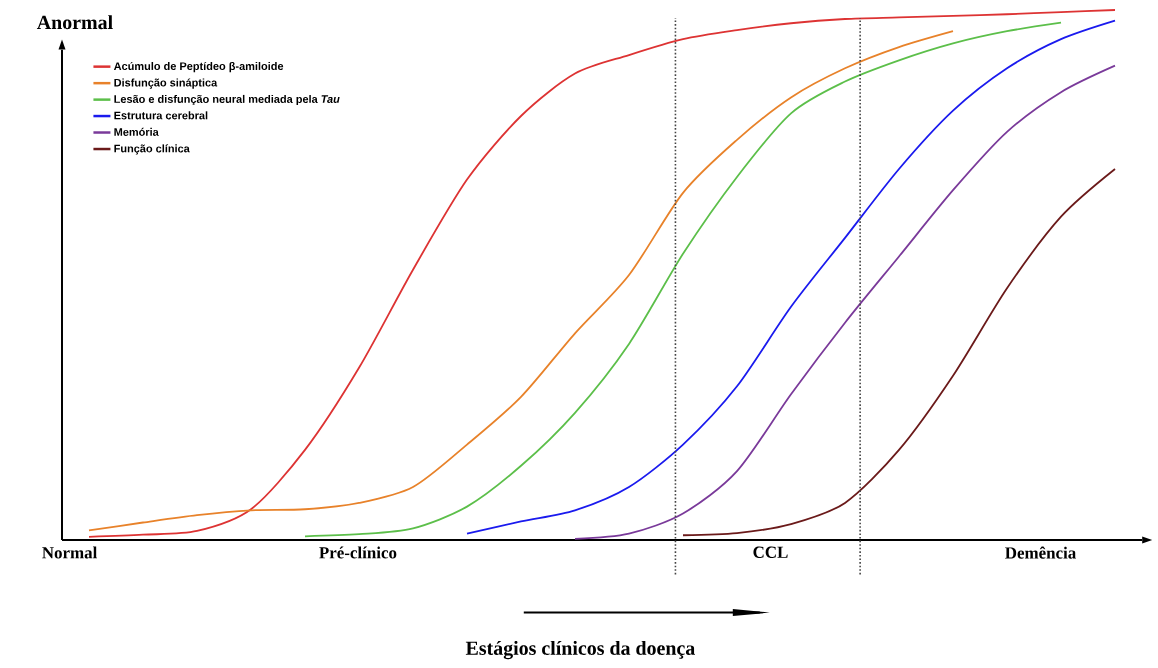  I want to click on text: Pré-clínico, so click(358, 552).